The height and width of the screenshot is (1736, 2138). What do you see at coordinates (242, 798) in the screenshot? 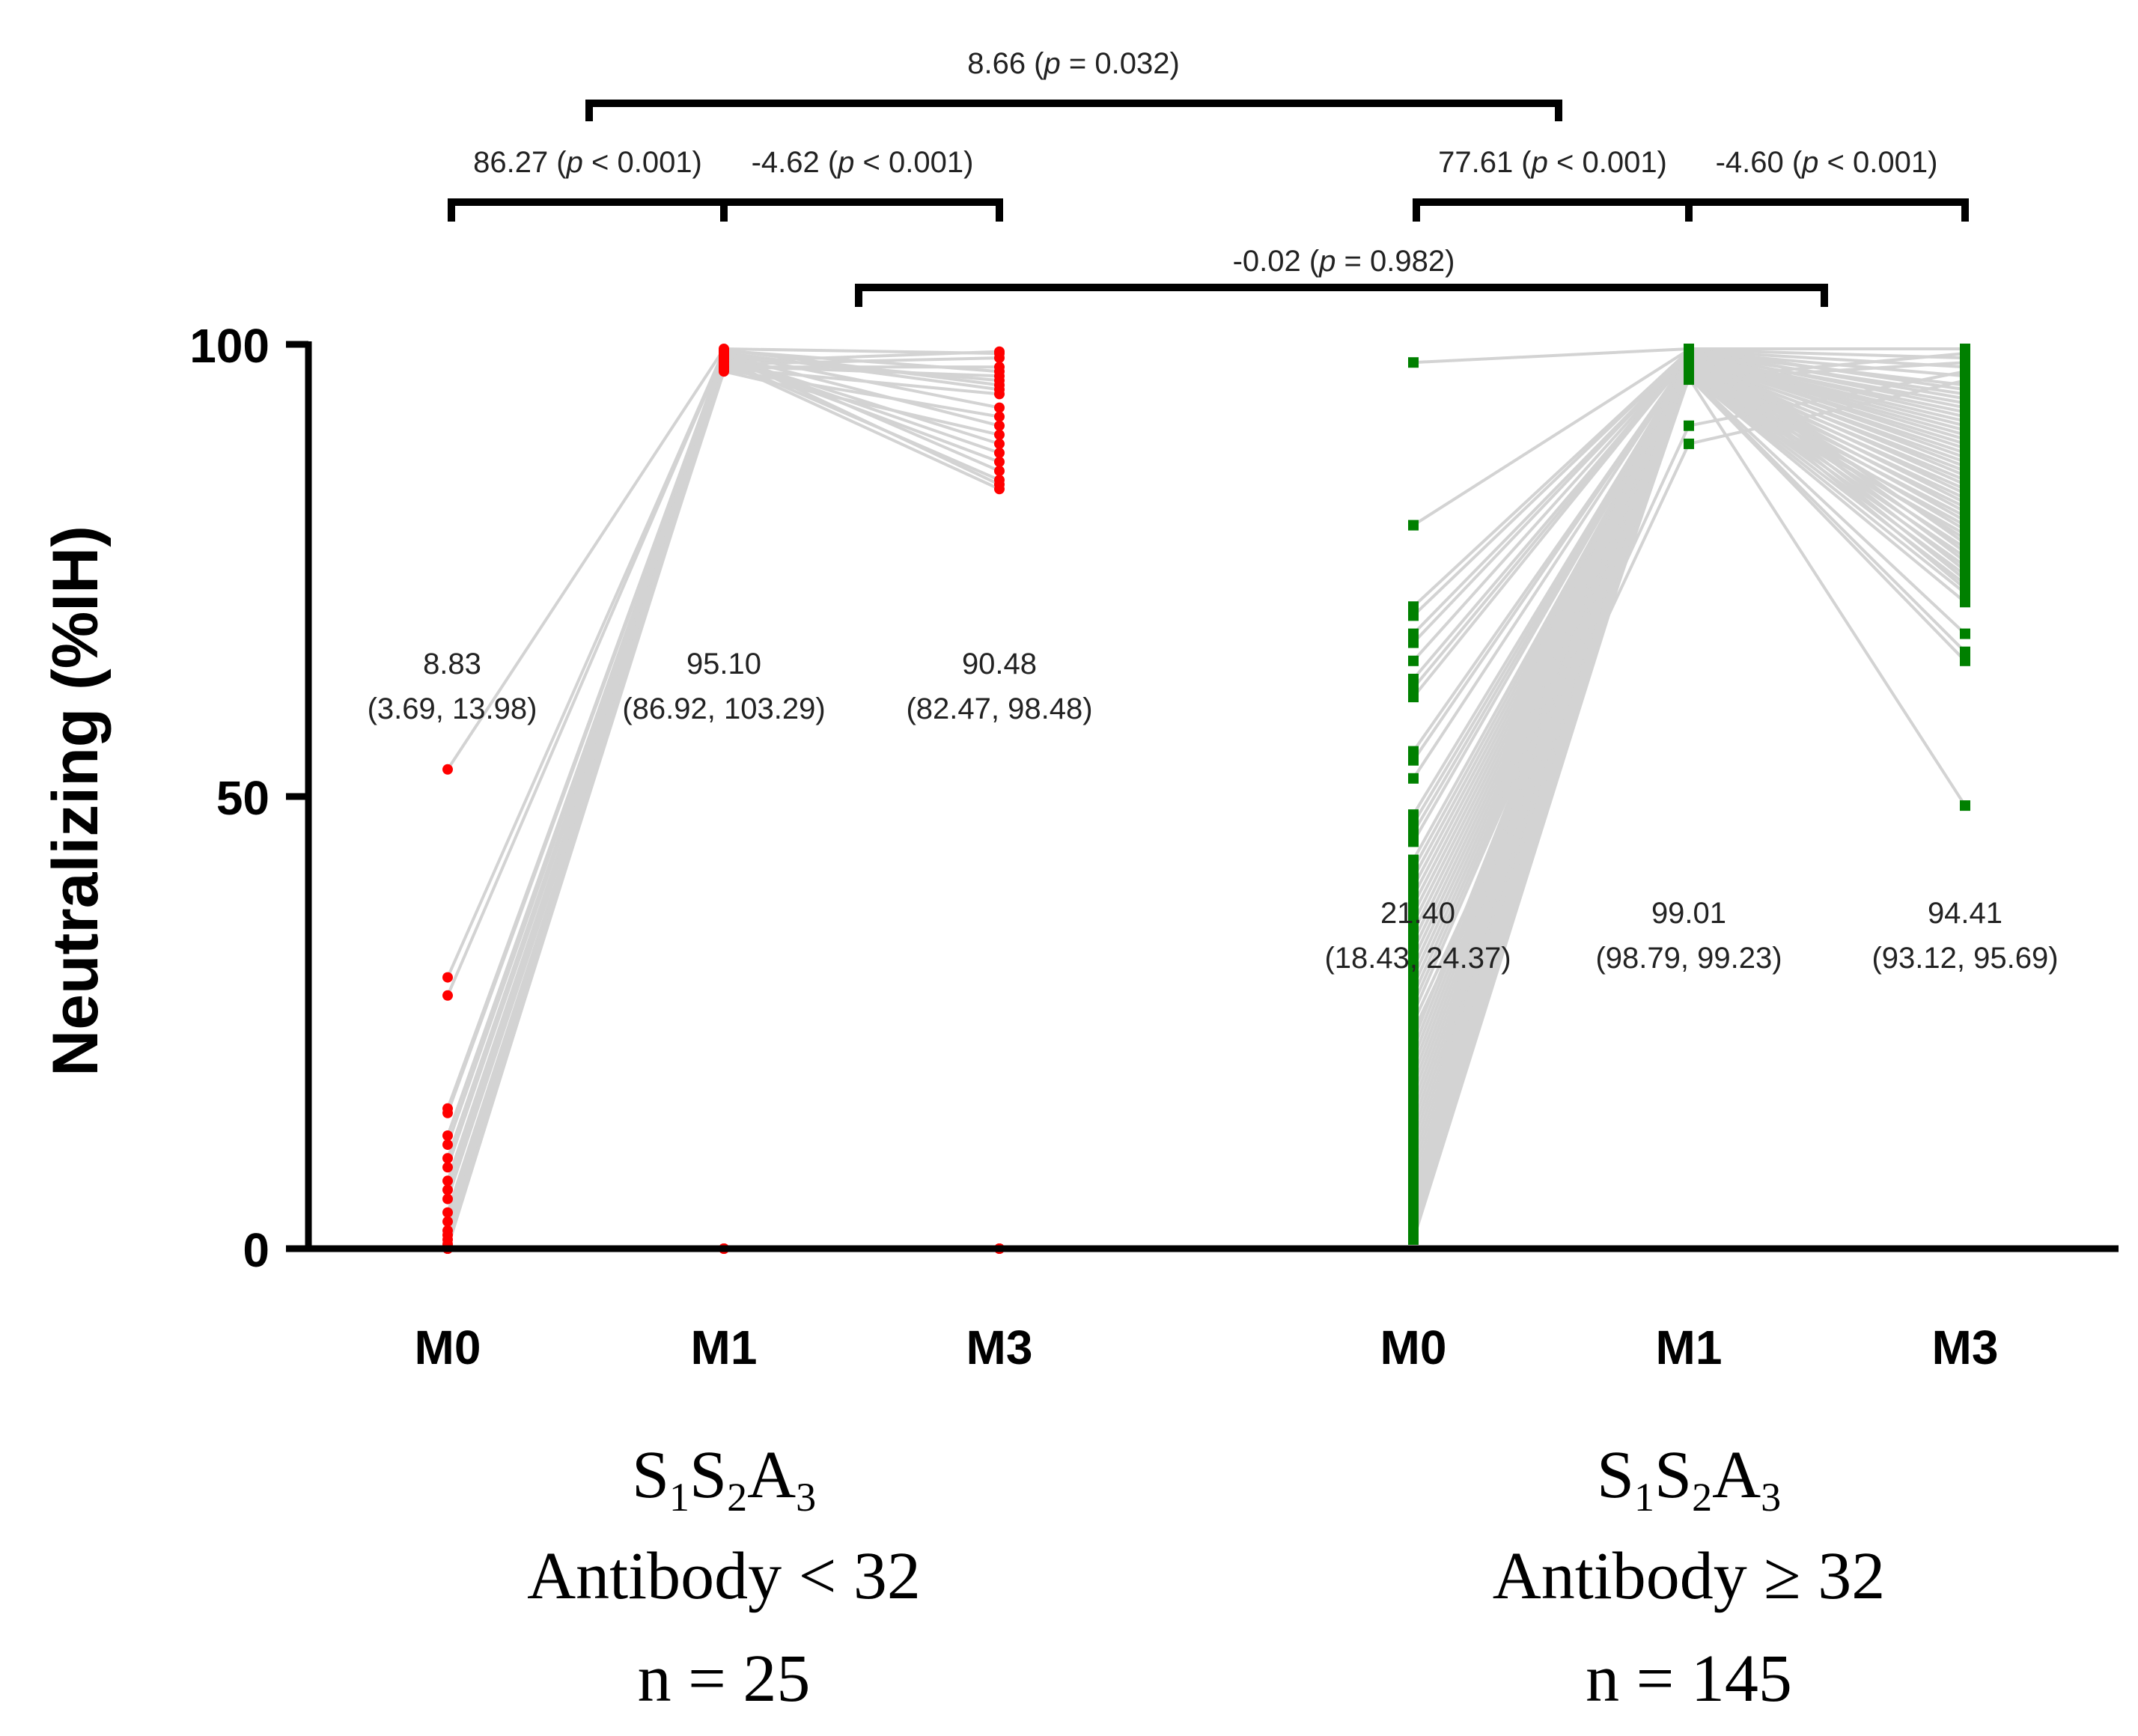
I see `y-tick-label-50: 50` at bounding box center [242, 798].